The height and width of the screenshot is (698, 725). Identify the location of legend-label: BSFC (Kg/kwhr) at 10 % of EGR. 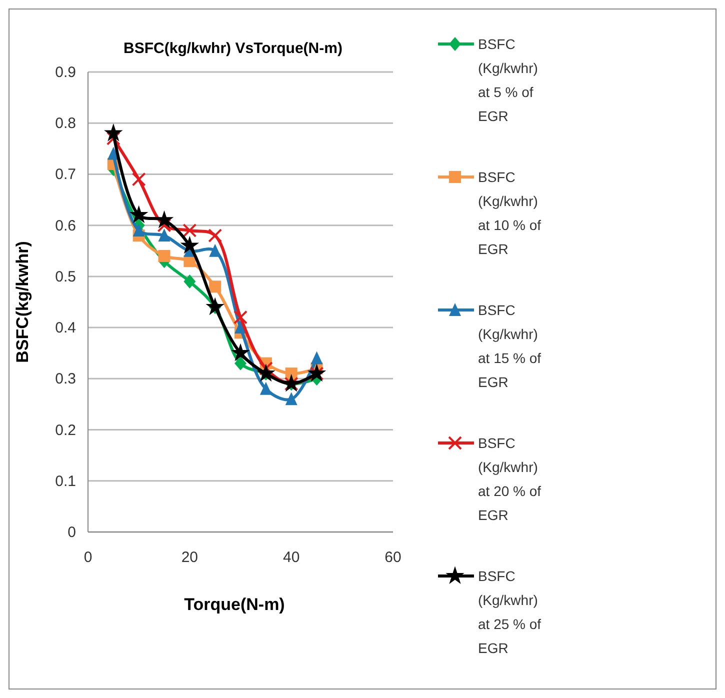
(510, 213).